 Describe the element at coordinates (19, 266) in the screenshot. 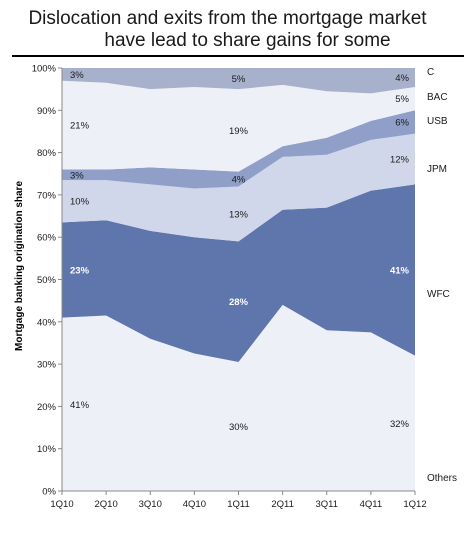

I see `y-axis-label: Mortgage banking origination share` at that location.